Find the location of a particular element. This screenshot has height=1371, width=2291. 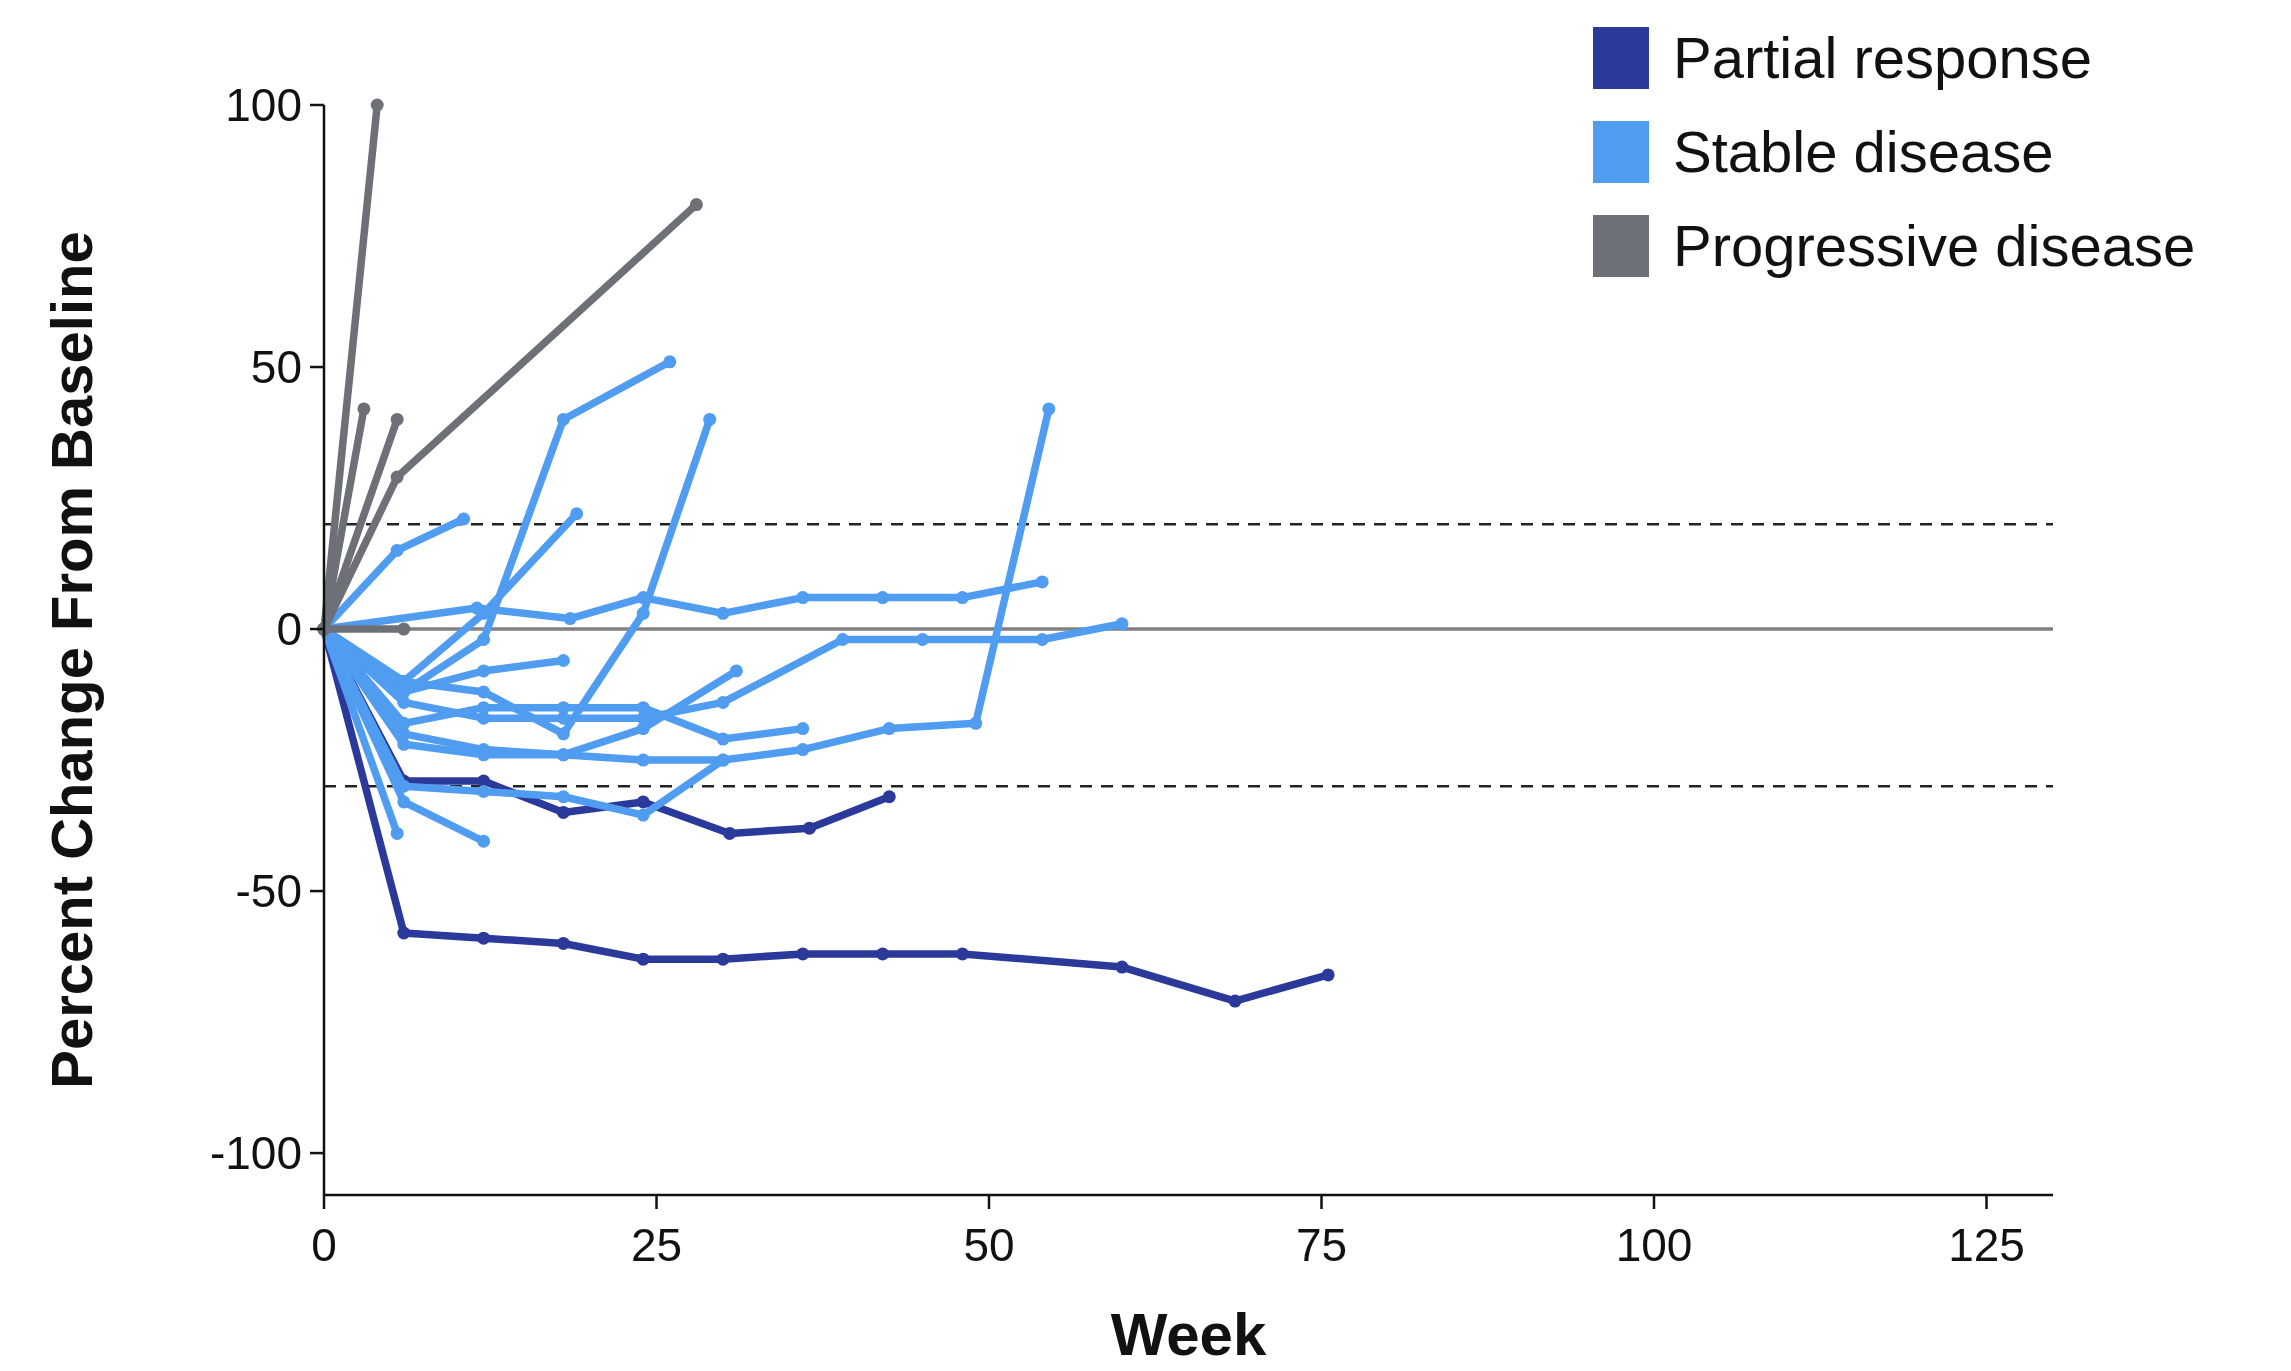

y-axis-title: Percent Change From Baseline is located at coordinates (71, 660).